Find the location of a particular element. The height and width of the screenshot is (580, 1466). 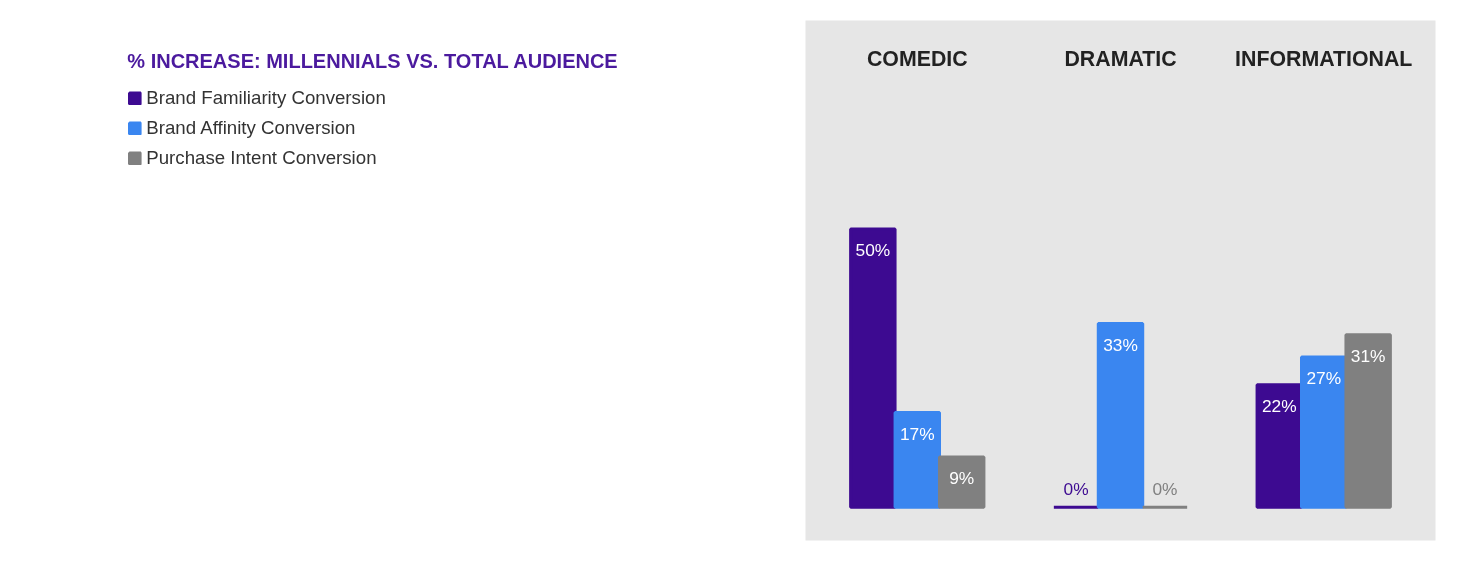

data-label: 17% is located at coordinates (917, 433).